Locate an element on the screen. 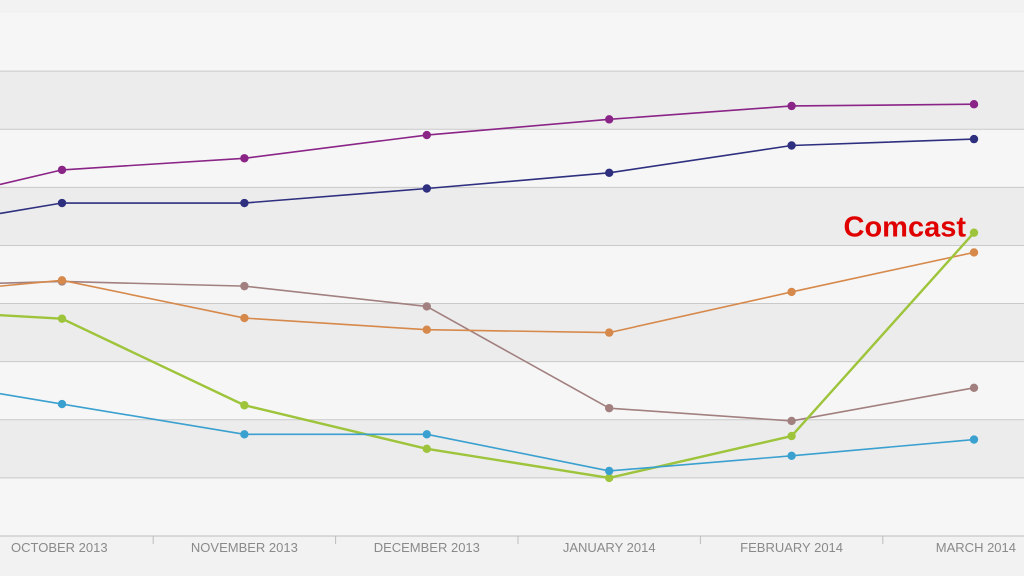 This screenshot has width=1024, height=576. annotations: Comcast is located at coordinates (905, 228).